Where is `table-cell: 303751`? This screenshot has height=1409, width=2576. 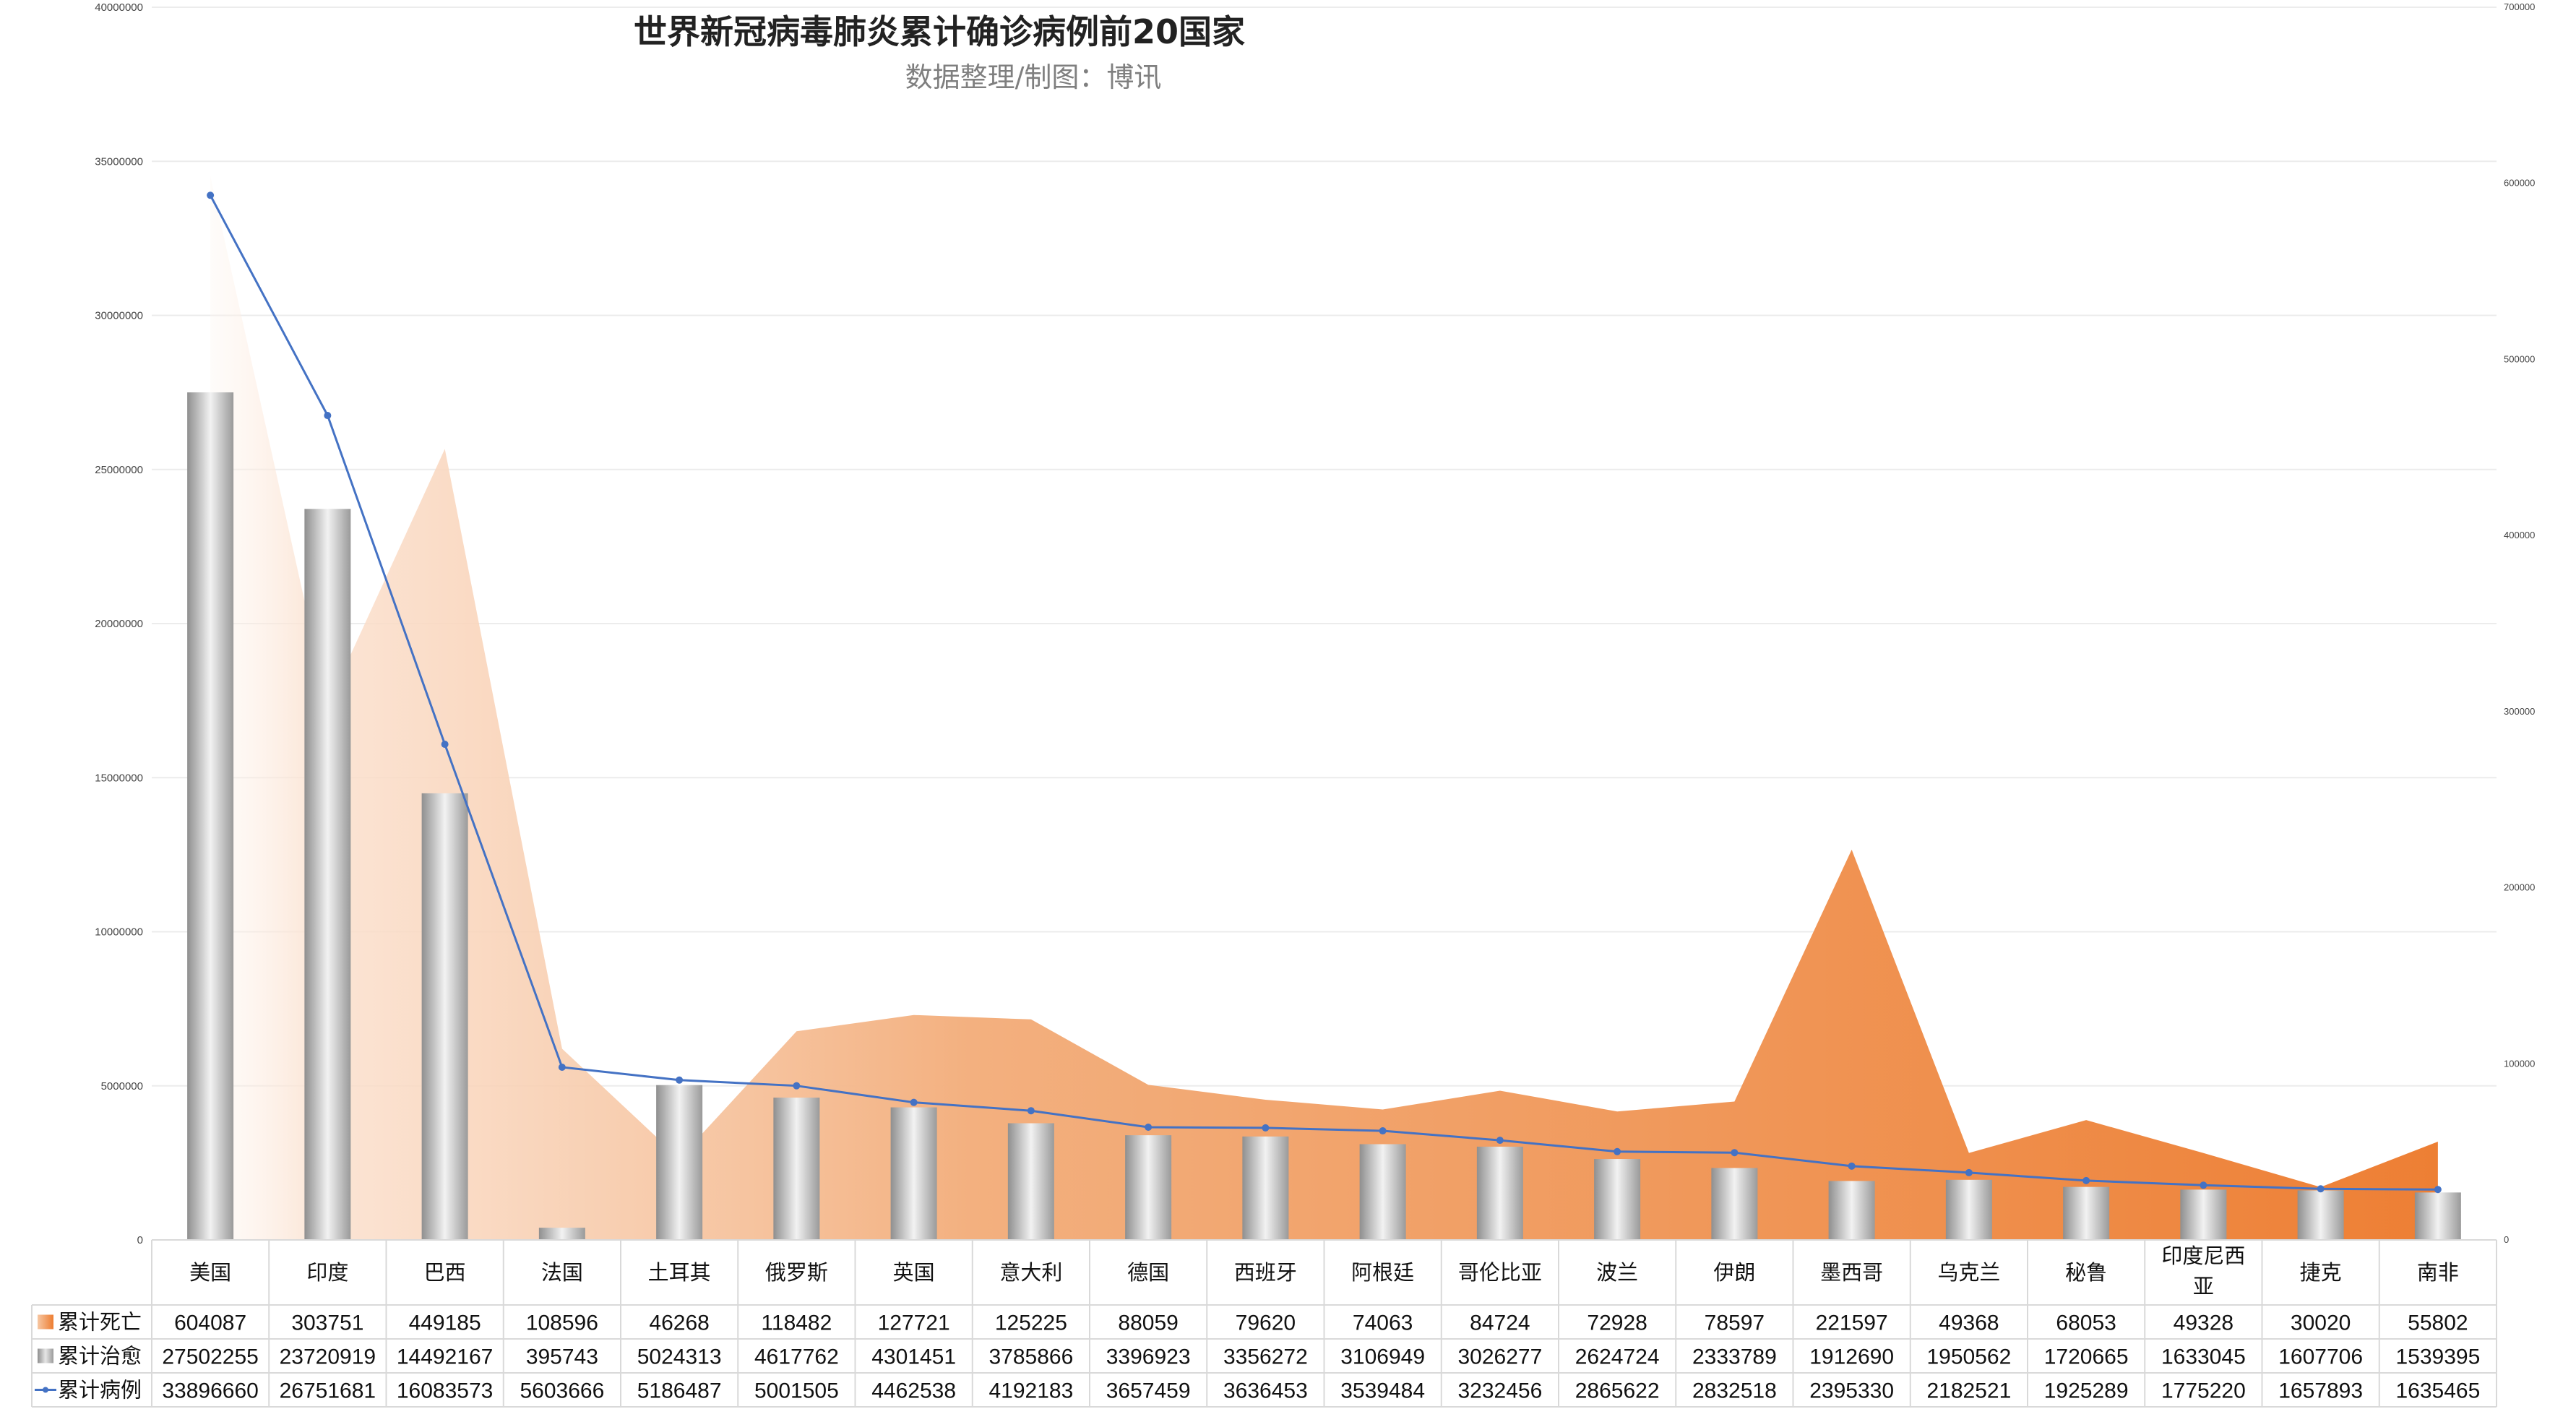
table-cell: 303751 is located at coordinates (327, 1323).